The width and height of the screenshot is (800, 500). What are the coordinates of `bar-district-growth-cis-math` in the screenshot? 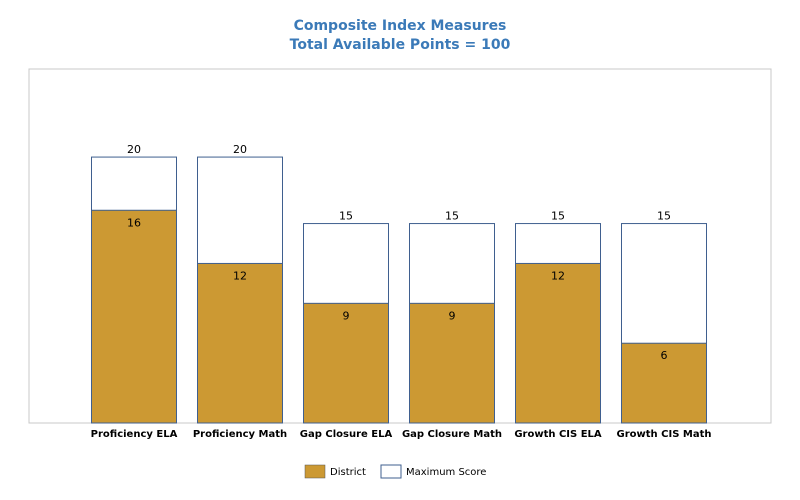 It's located at (664, 383).